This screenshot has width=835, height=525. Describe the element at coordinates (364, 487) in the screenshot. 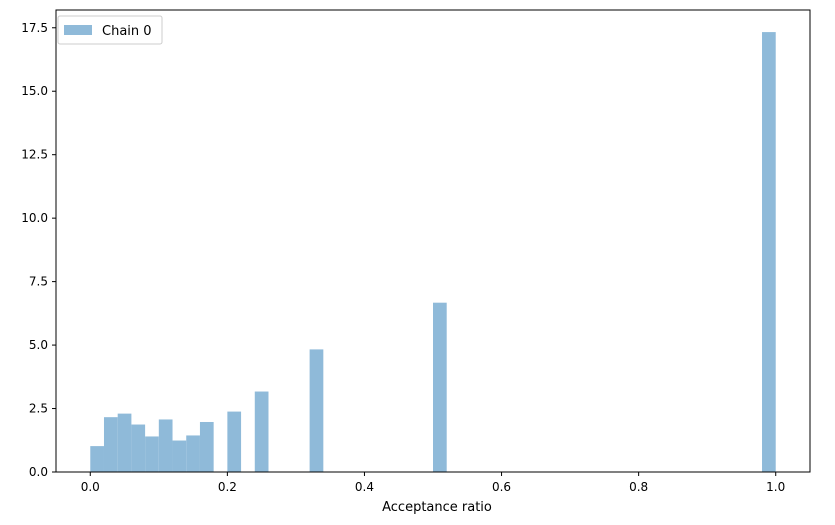

I see `x-tick-label: 0.4` at that location.